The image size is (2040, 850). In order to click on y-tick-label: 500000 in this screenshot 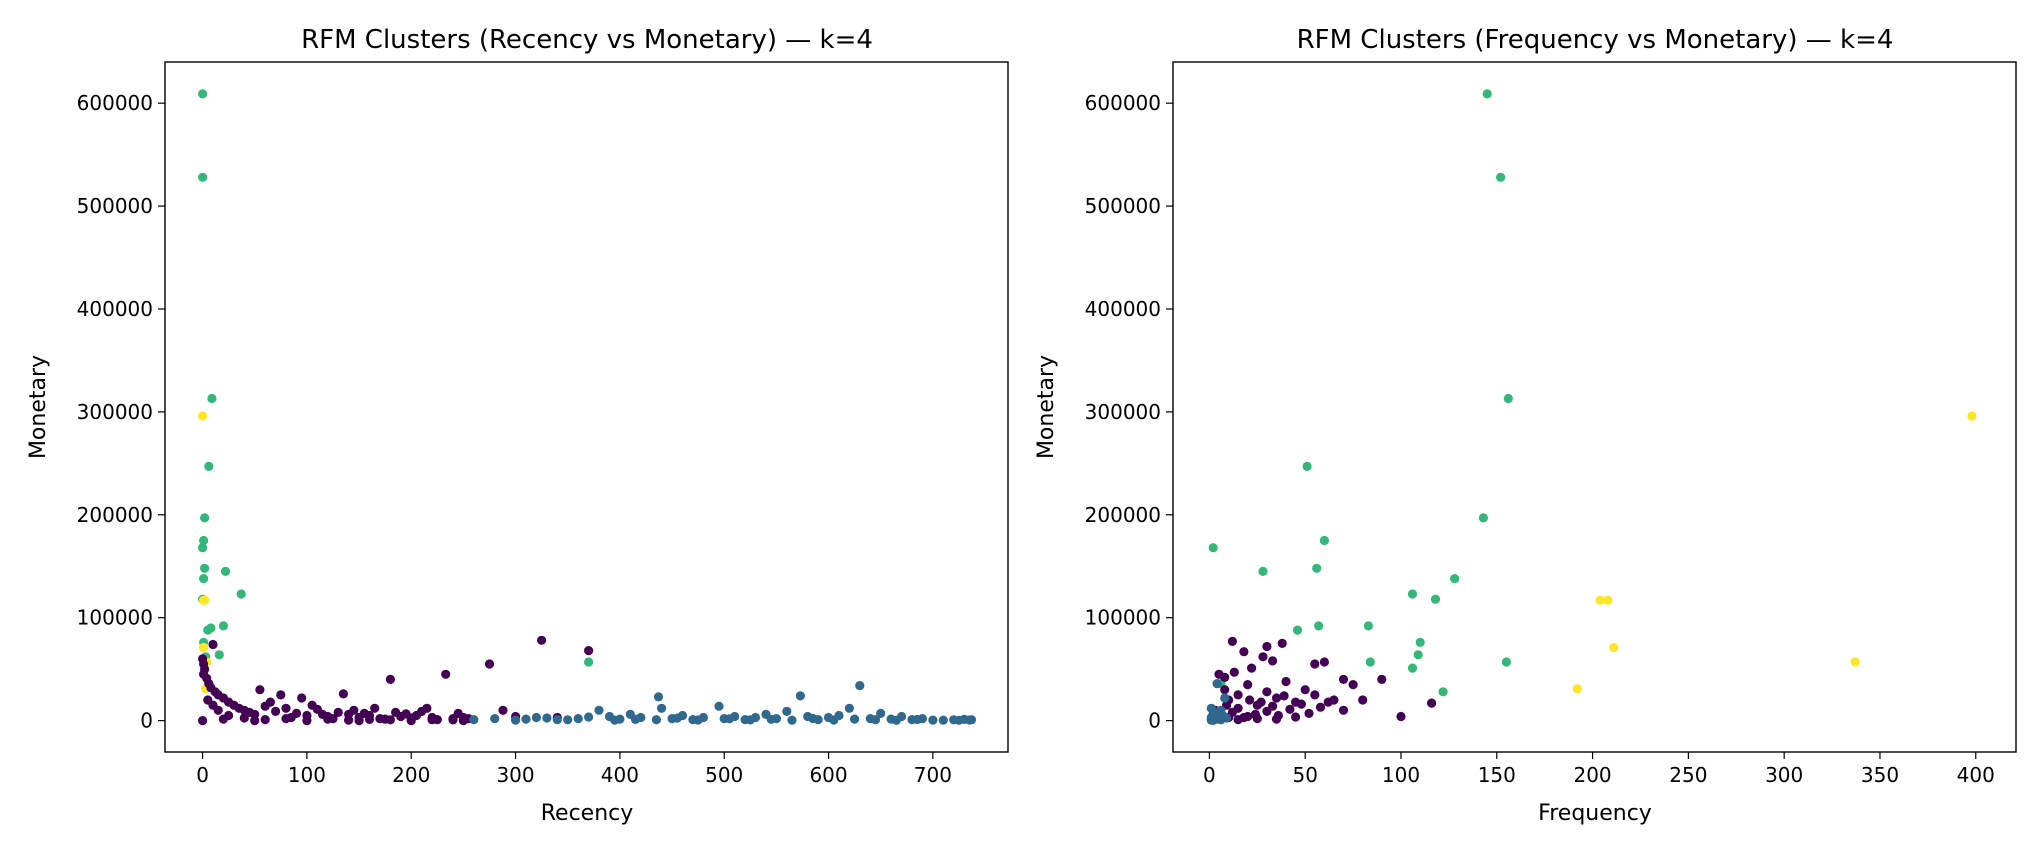, I will do `click(1123, 206)`.